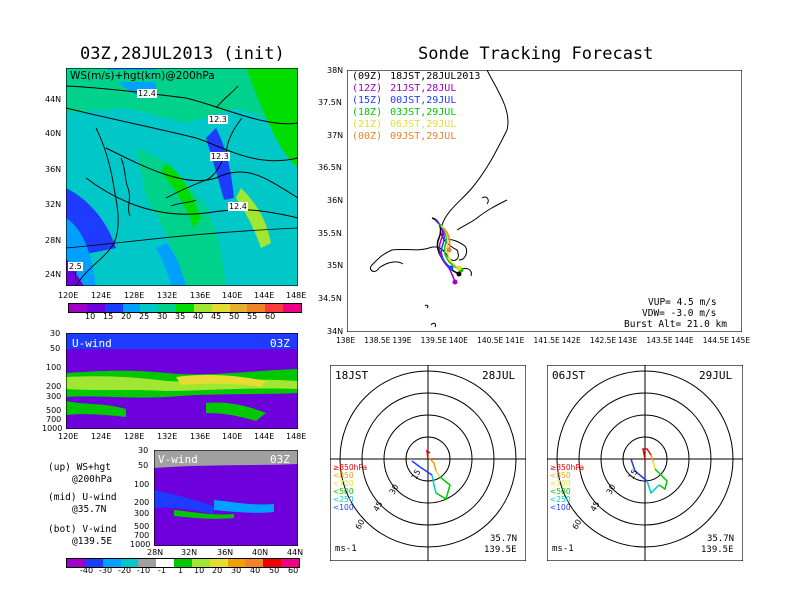  I want to click on track-legend-entry: (09Z) 18JST,28JUL2013, so click(416, 76).